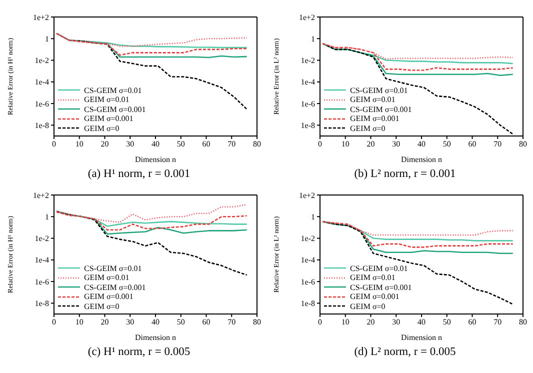  I want to click on text: (c) H¹ norm, r = 0.005, so click(139, 352).